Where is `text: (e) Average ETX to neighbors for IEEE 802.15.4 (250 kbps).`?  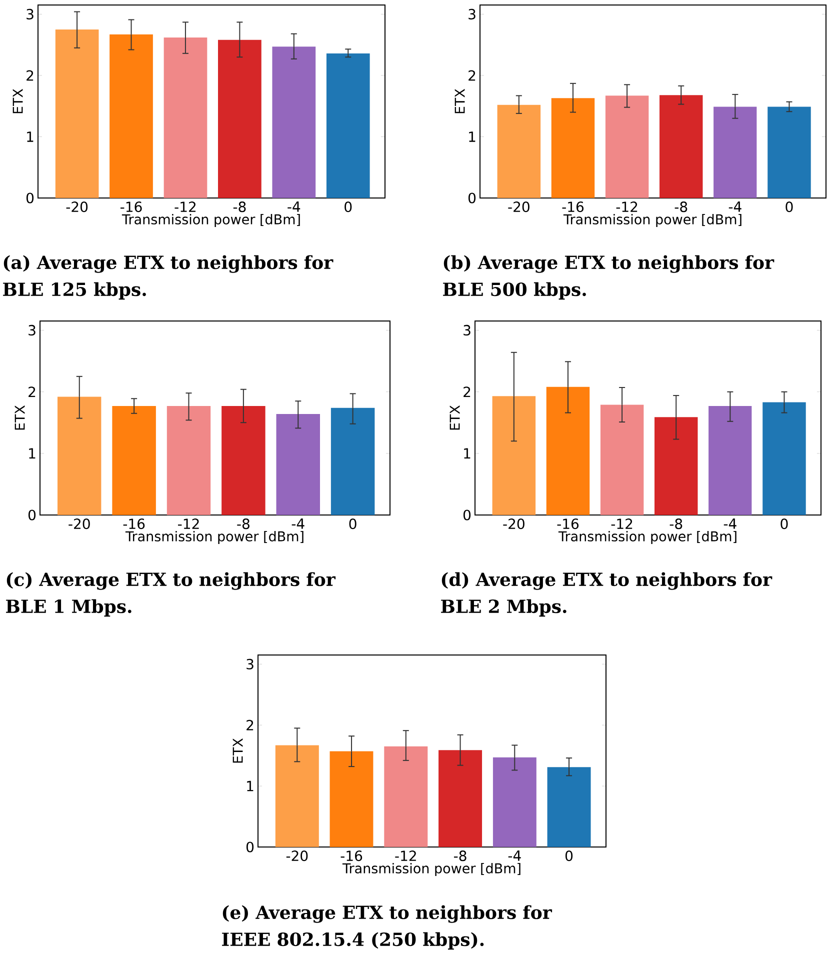
text: (e) Average ETX to neighbors for IEEE 802.15.4 (250 kbps). is located at coordinates (387, 927).